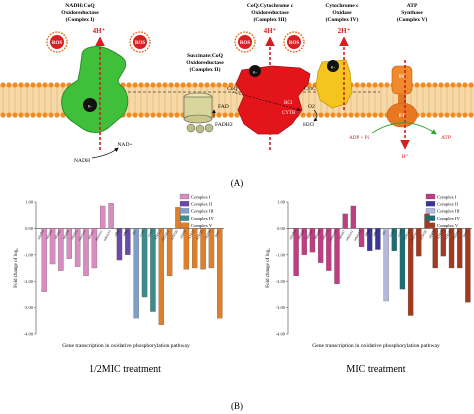 The width and height of the screenshot is (474, 414). Describe the element at coordinates (412, 19) in the screenshot. I see `complex-5-title-3: (Complex V)` at that location.